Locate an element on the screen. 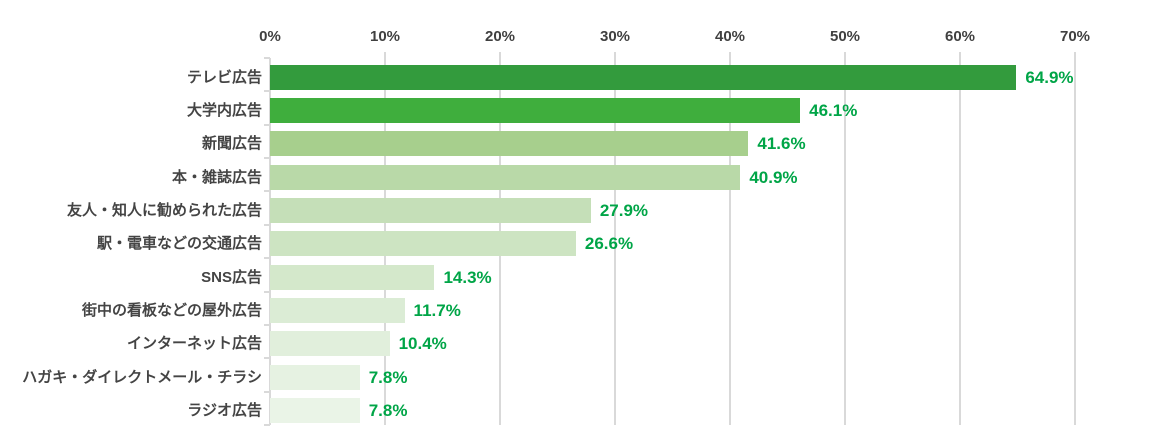  category-label: ラジオ広告 is located at coordinates (224, 411).